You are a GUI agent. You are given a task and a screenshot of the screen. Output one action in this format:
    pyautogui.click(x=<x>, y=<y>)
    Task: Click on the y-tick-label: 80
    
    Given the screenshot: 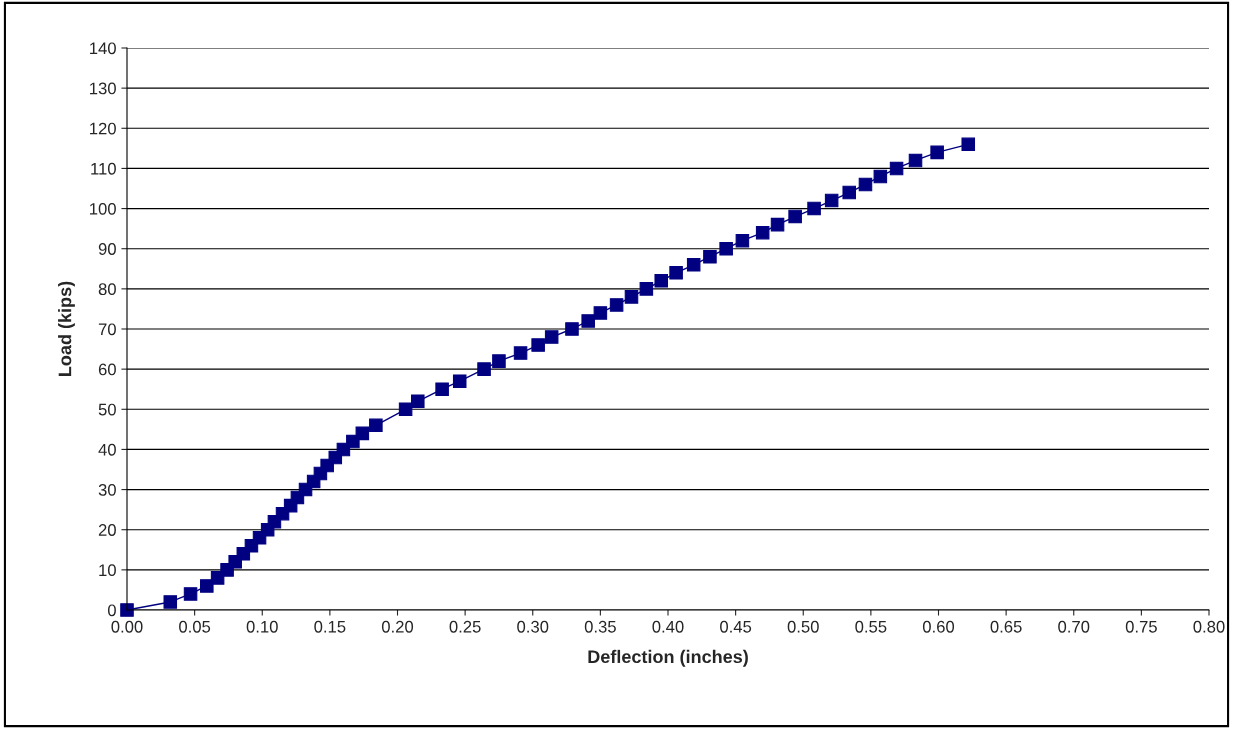 What is the action you would take?
    pyautogui.click(x=107, y=289)
    